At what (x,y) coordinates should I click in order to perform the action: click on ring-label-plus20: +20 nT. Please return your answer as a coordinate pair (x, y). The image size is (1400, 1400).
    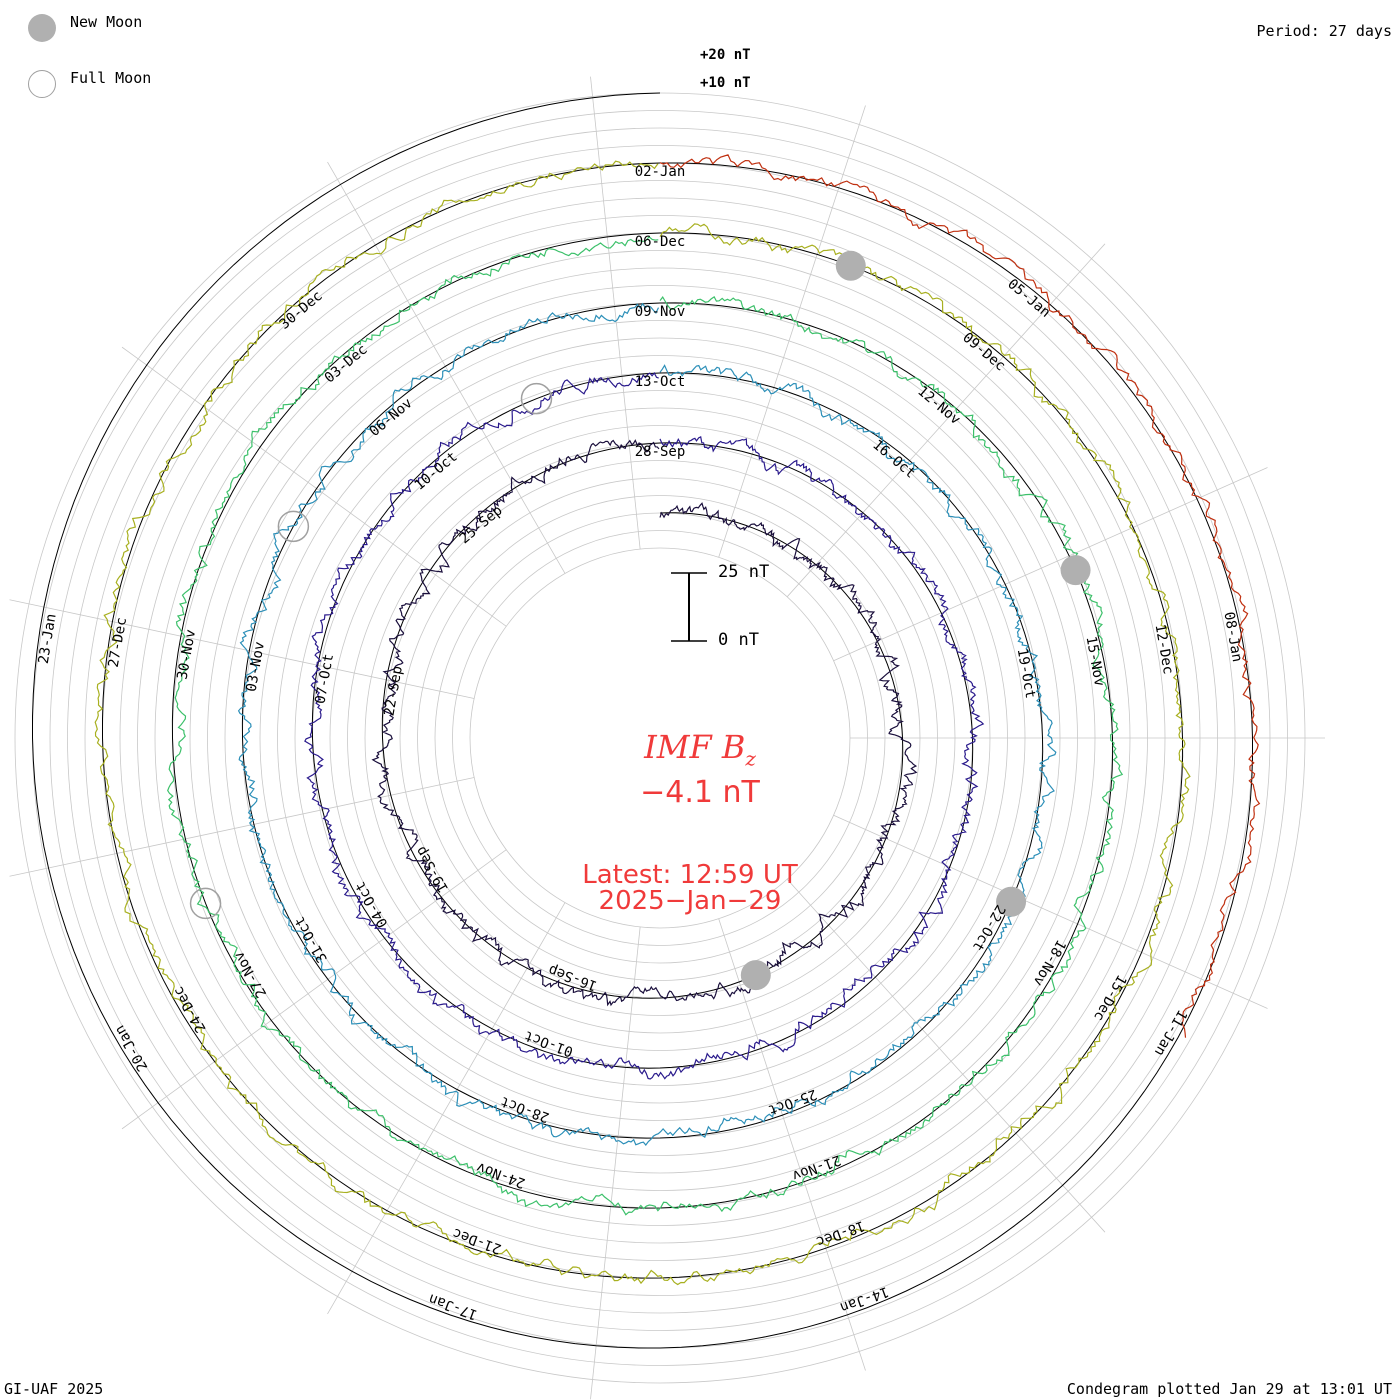
    Looking at the image, I should click on (725, 55).